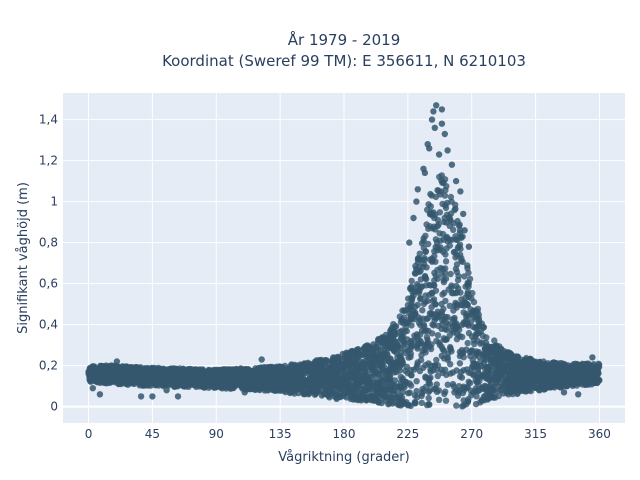 This screenshot has width=640, height=480. What do you see at coordinates (535, 434) in the screenshot?
I see `x-tick-label: 315` at bounding box center [535, 434].